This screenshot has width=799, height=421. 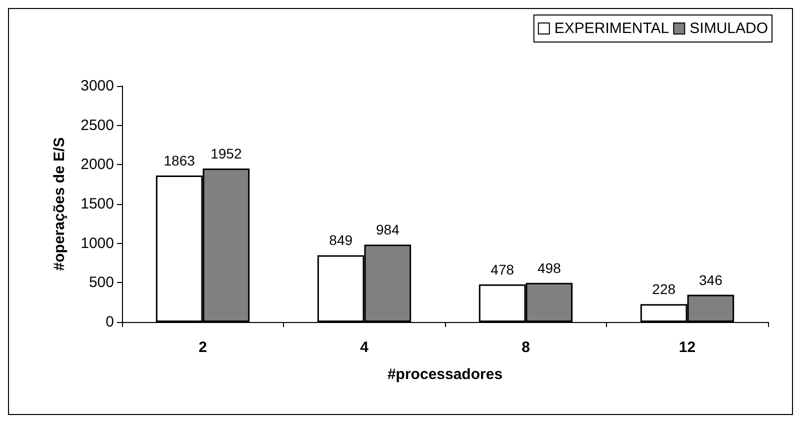 I want to click on x-tick-label: 12, so click(x=687, y=347).